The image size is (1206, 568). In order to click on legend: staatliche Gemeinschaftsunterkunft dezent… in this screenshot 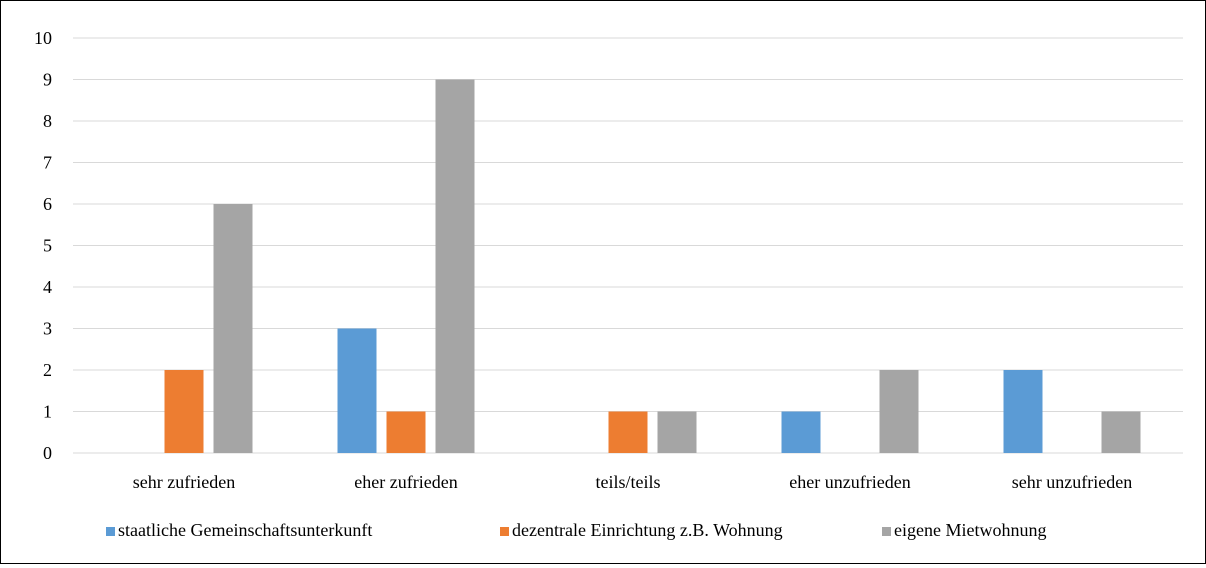, I will do `click(576, 530)`.